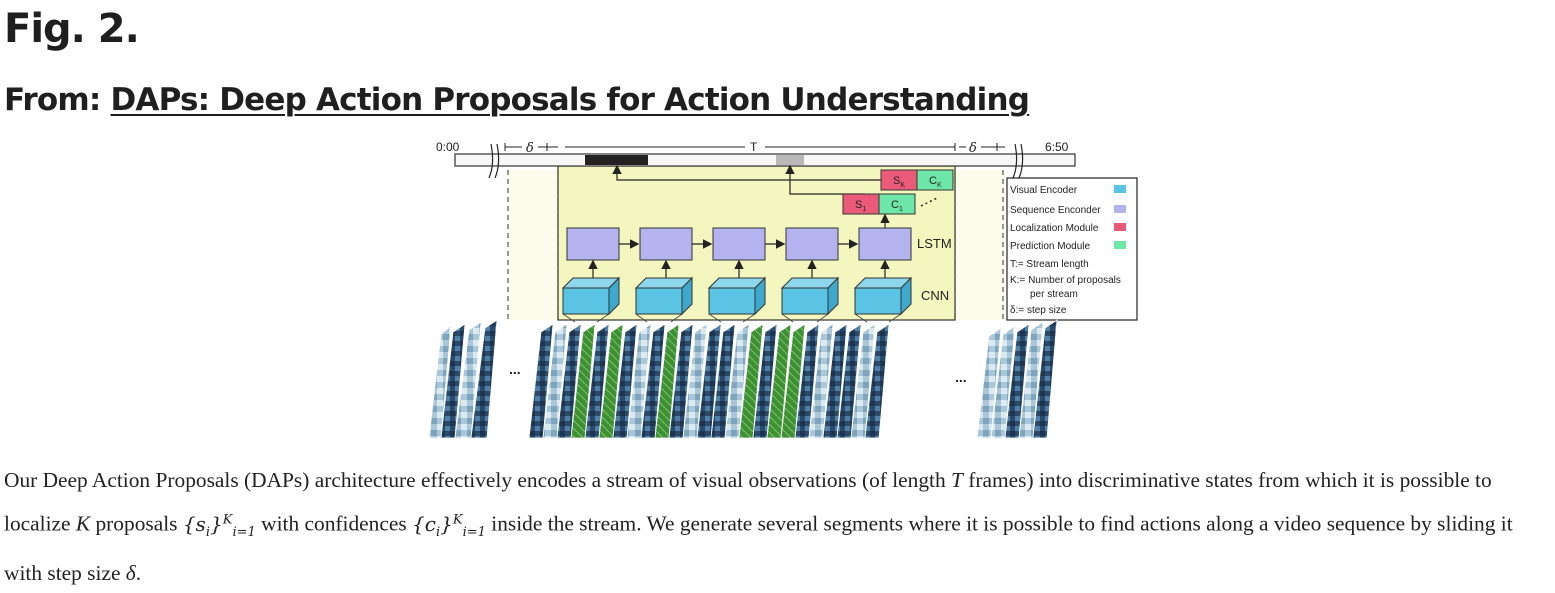  What do you see at coordinates (334, 523) in the screenshot?
I see `caption-text: with confidences` at bounding box center [334, 523].